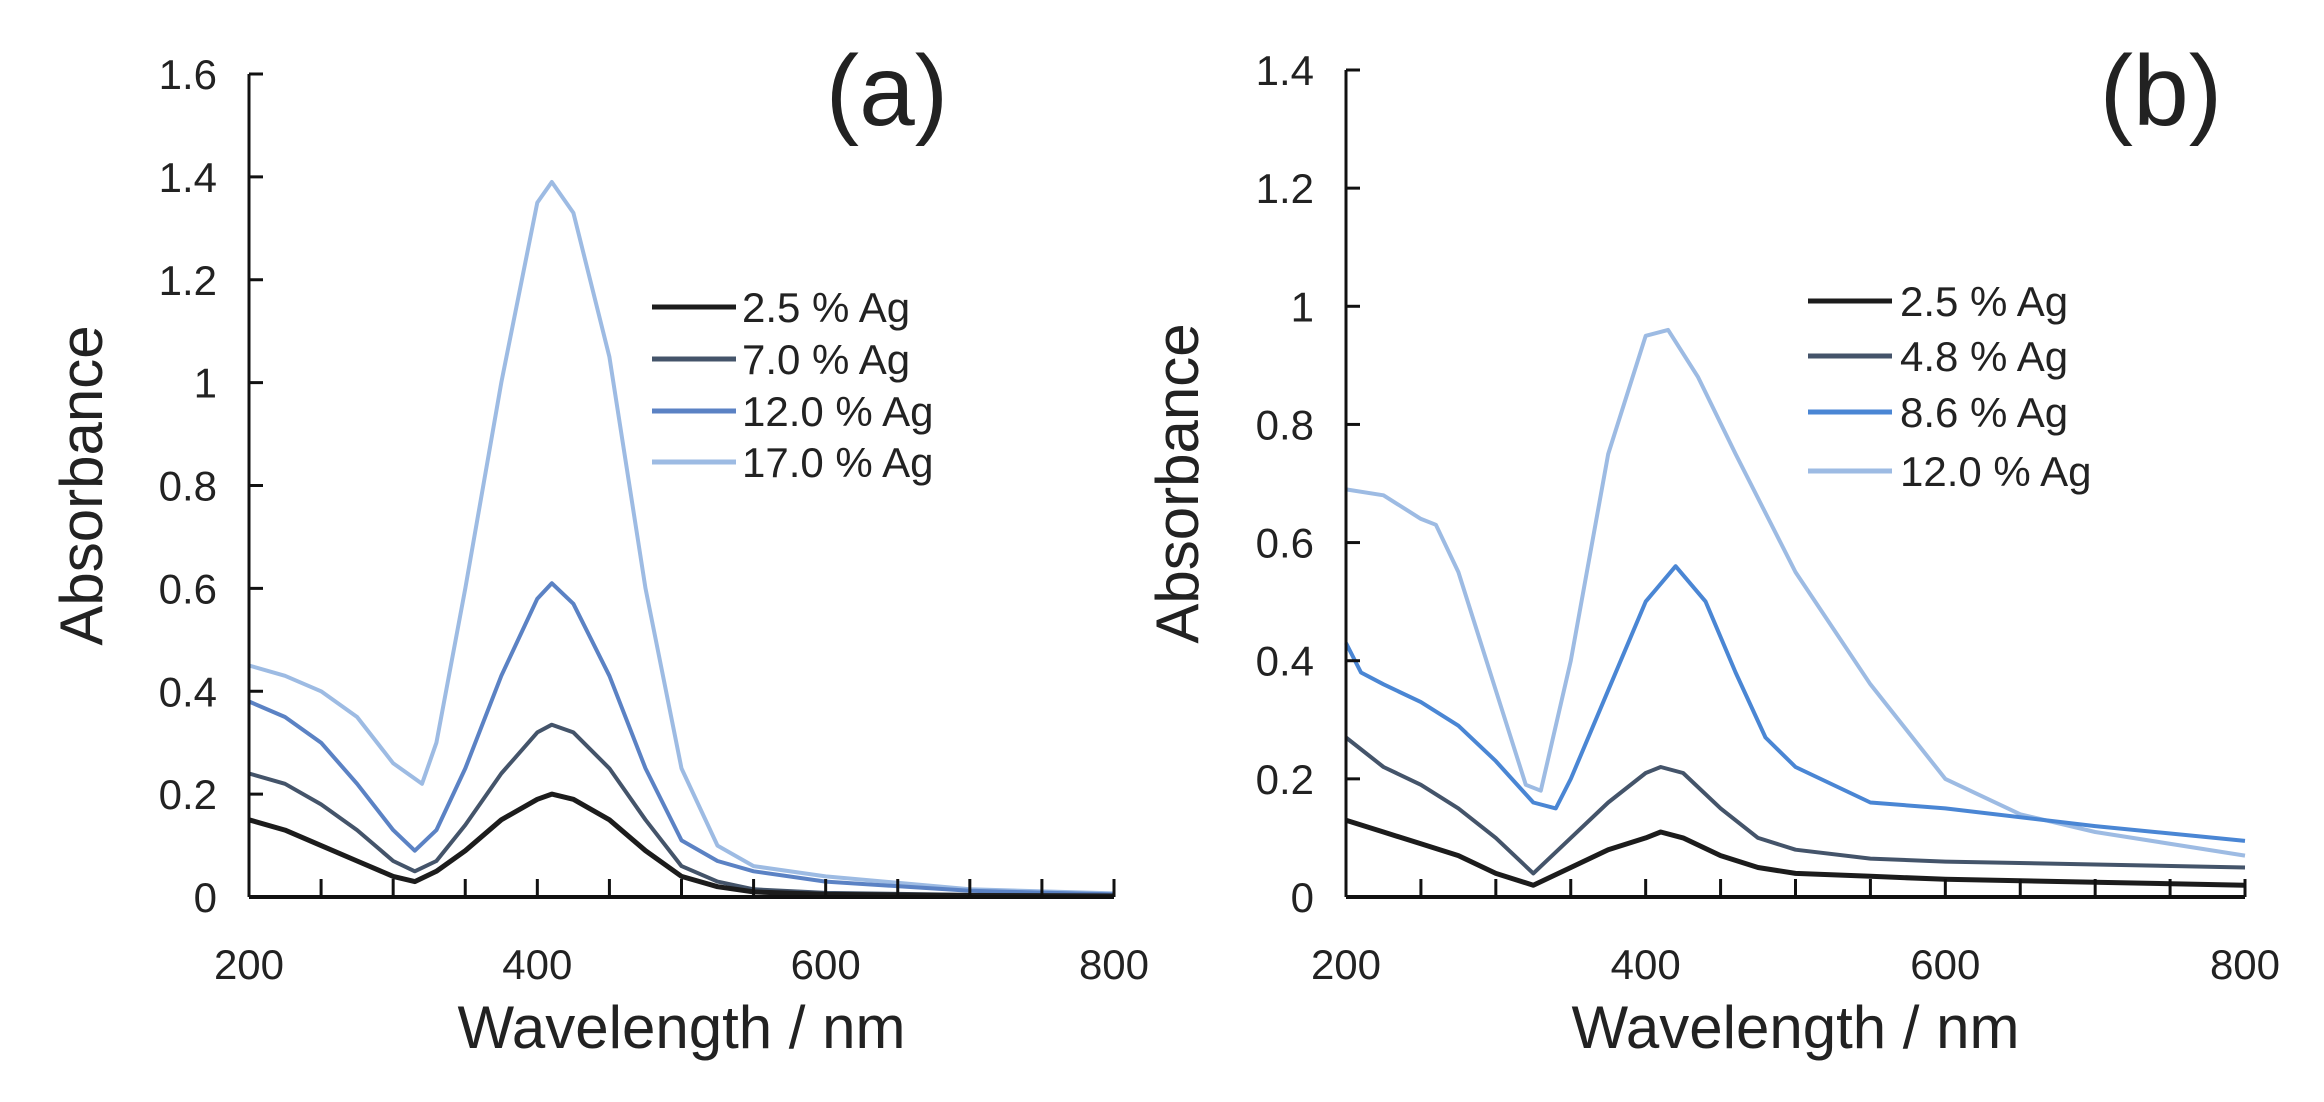  I want to click on legend-label: 7.0 % Ag, so click(826, 359).